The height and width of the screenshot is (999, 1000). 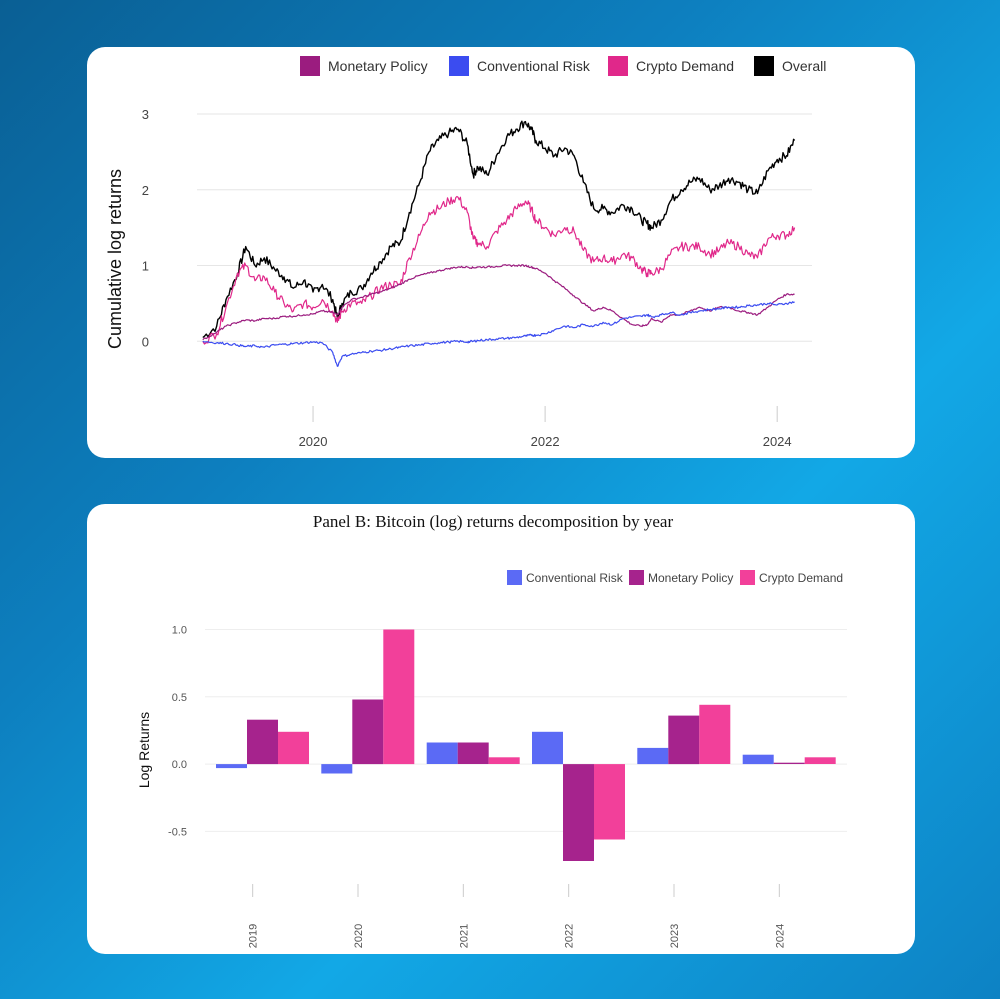 I want to click on bar-crypto-demand-2019, so click(x=293, y=748).